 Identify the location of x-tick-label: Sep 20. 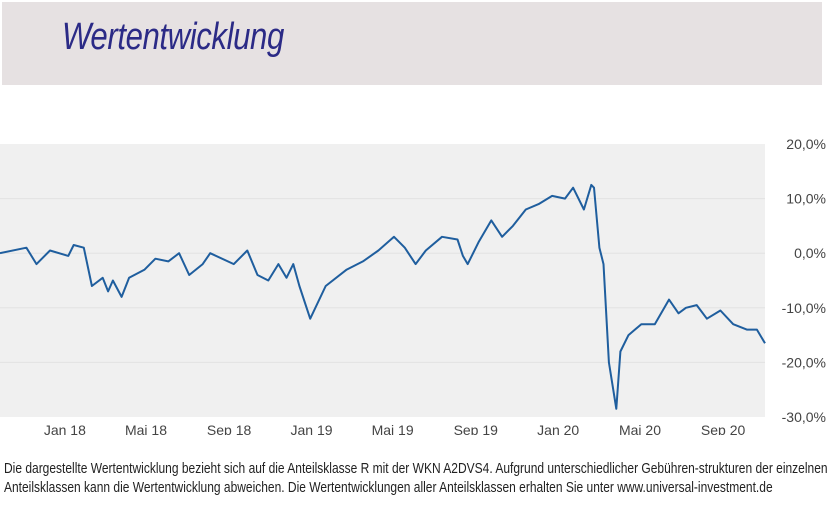
(723, 428).